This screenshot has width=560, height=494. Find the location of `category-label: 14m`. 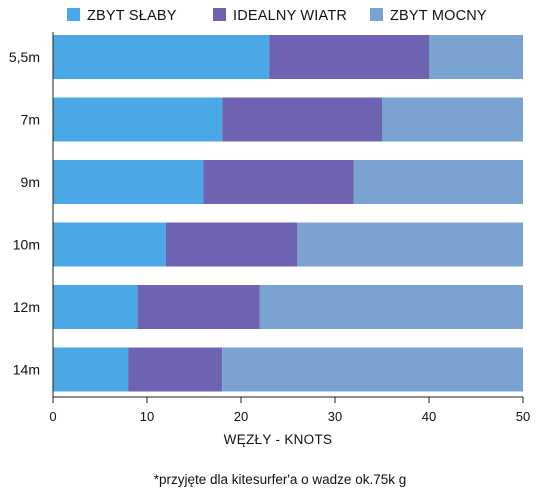

category-label: 14m is located at coordinates (26, 370).